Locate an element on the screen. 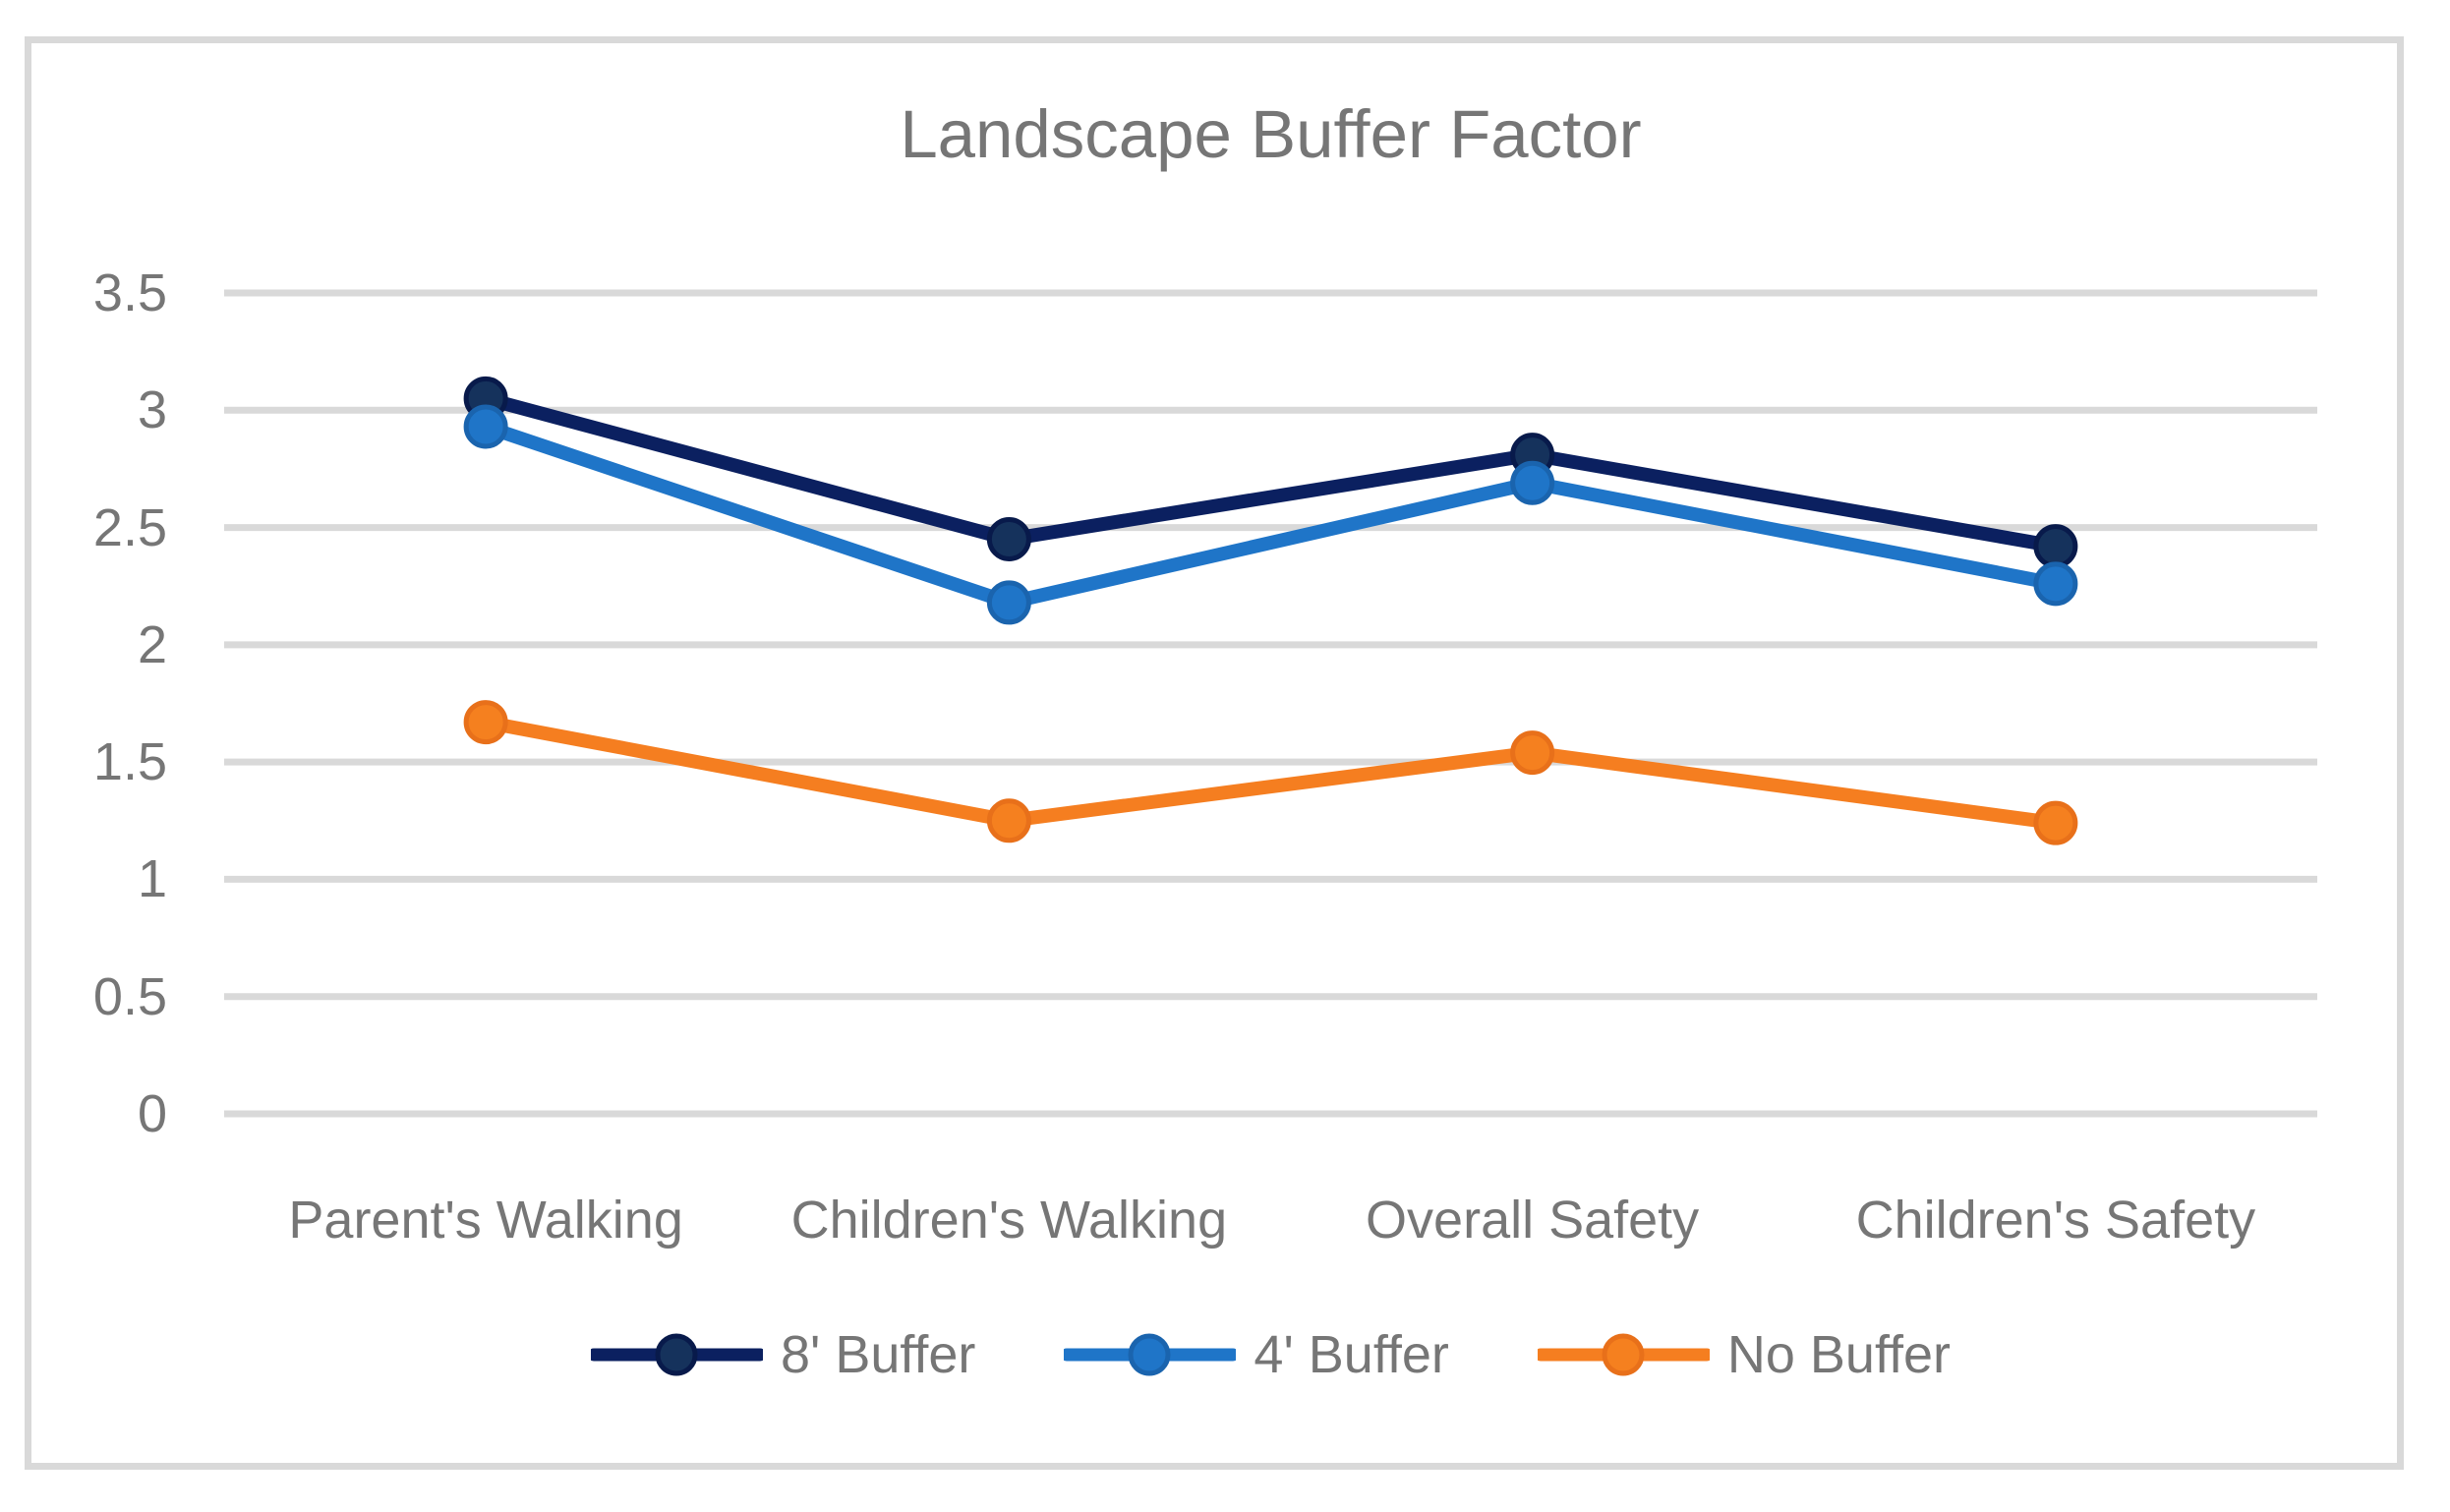 The image size is (2450, 1512). y-tick-label-2: 2 is located at coordinates (152, 644).